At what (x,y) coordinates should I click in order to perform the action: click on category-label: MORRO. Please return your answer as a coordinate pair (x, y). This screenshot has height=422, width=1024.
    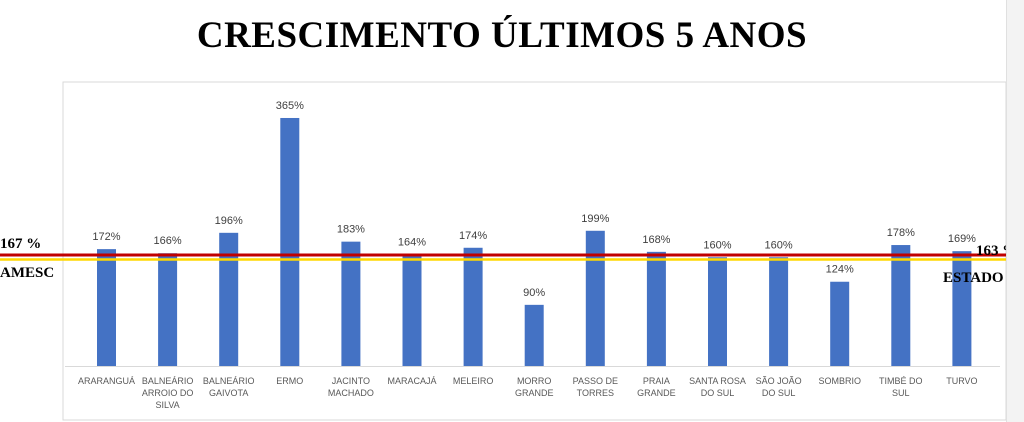
    Looking at the image, I should click on (534, 381).